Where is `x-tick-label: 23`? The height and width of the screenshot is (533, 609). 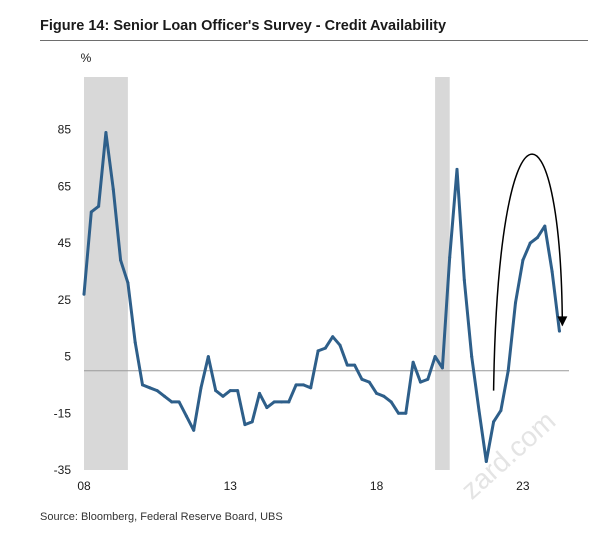
x-tick-label: 23 is located at coordinates (523, 486).